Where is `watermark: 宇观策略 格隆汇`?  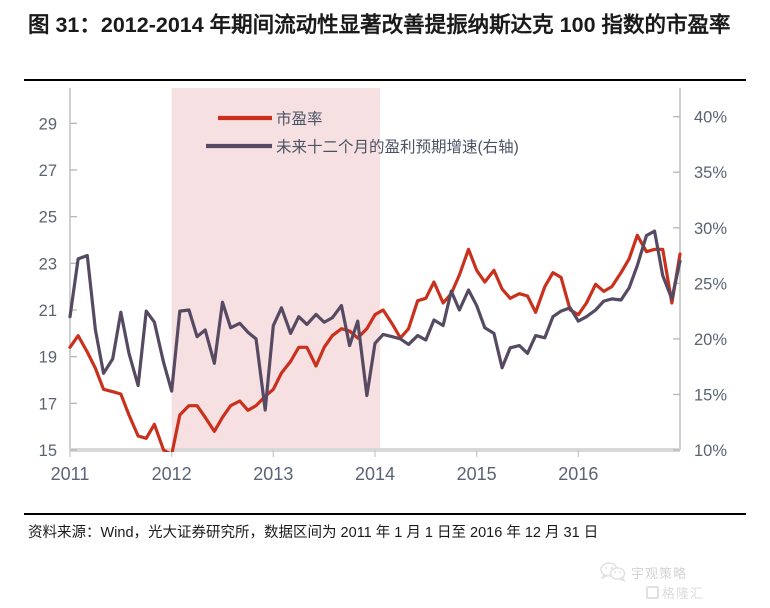
watermark: 宇观策略 格隆汇 is located at coordinates (680, 584).